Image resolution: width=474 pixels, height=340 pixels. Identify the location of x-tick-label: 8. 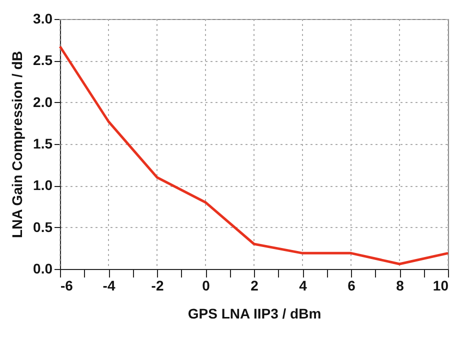
(400, 286).